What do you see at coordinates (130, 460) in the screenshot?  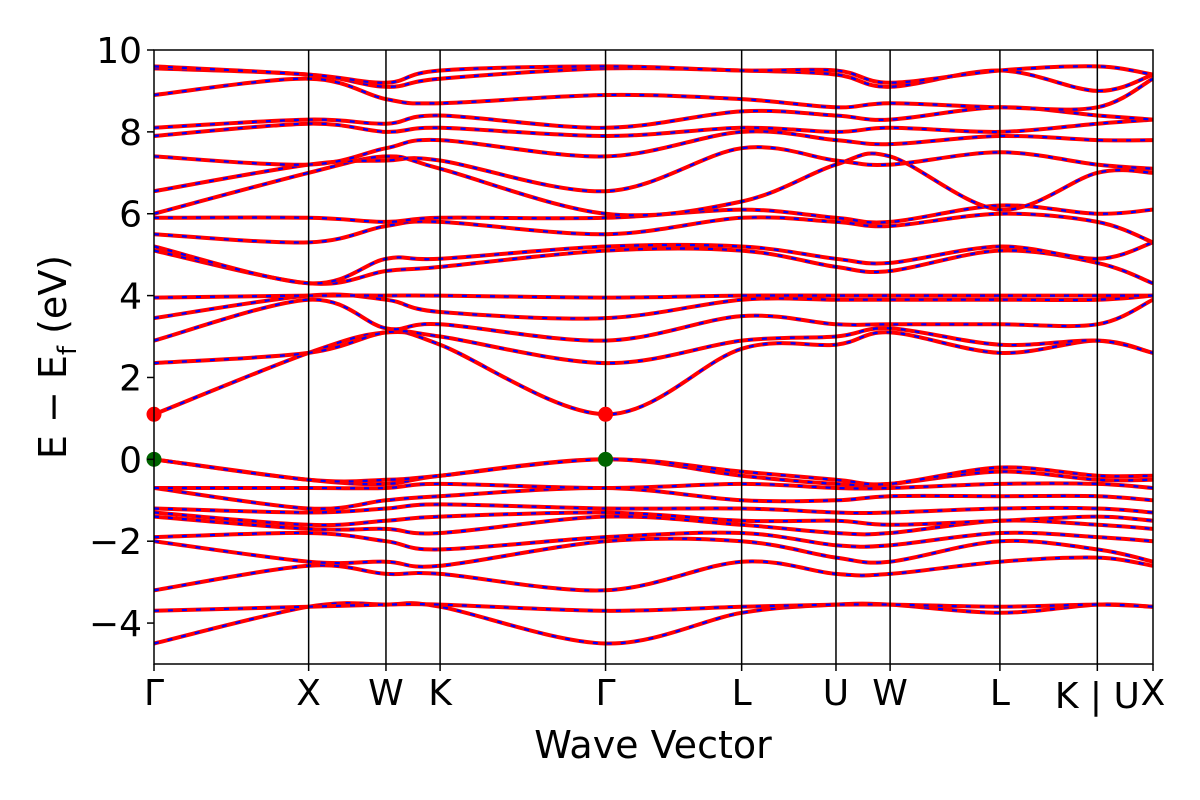 I see `y-tick-label-2: 0` at bounding box center [130, 460].